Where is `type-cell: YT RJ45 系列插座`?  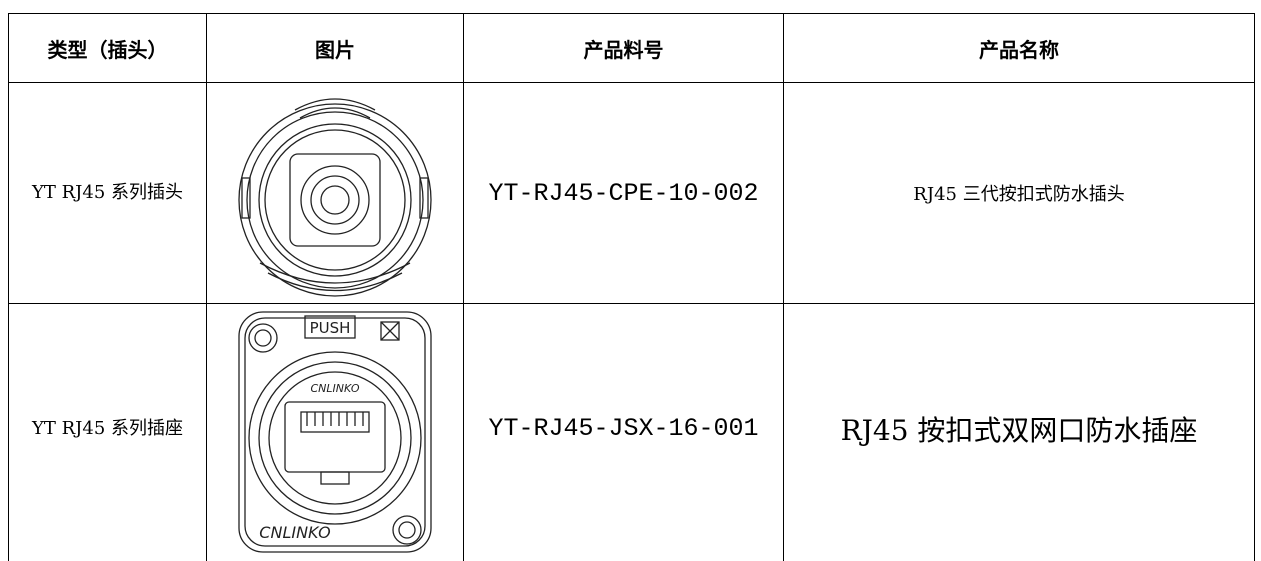
type-cell: YT RJ45 系列插座 is located at coordinates (107, 432).